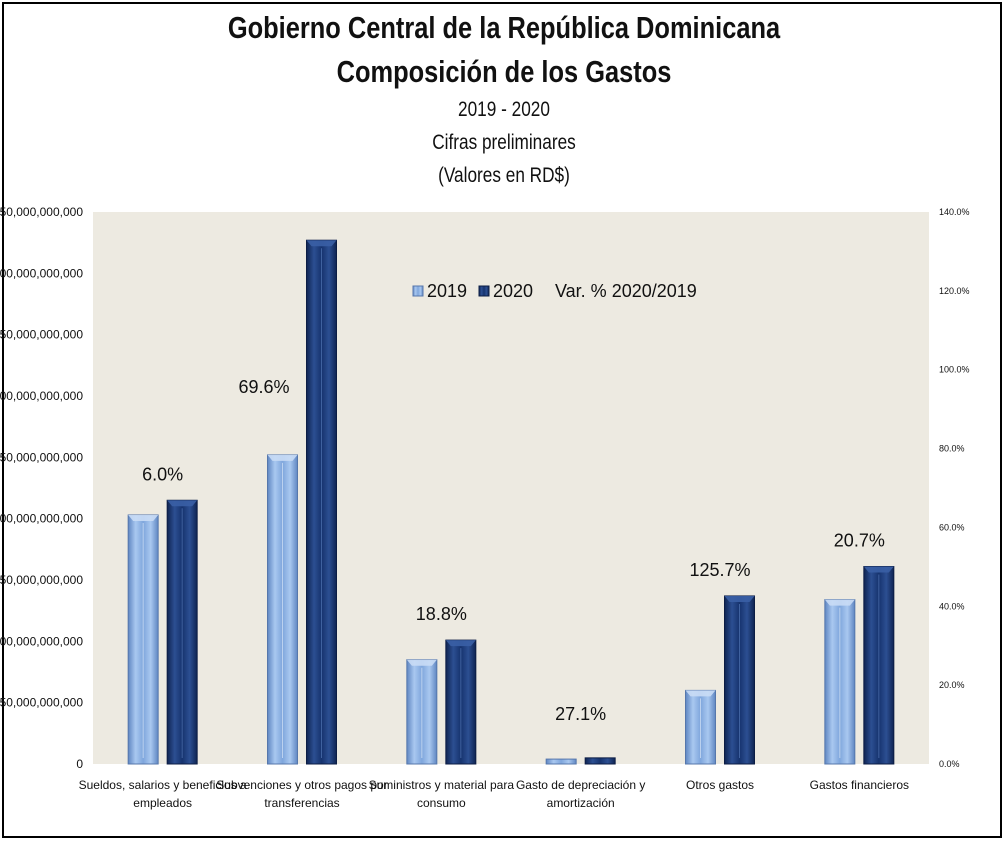 The image size is (1008, 844). What do you see at coordinates (418, 291) in the screenshot?
I see `legend-swatch-2019` at bounding box center [418, 291].